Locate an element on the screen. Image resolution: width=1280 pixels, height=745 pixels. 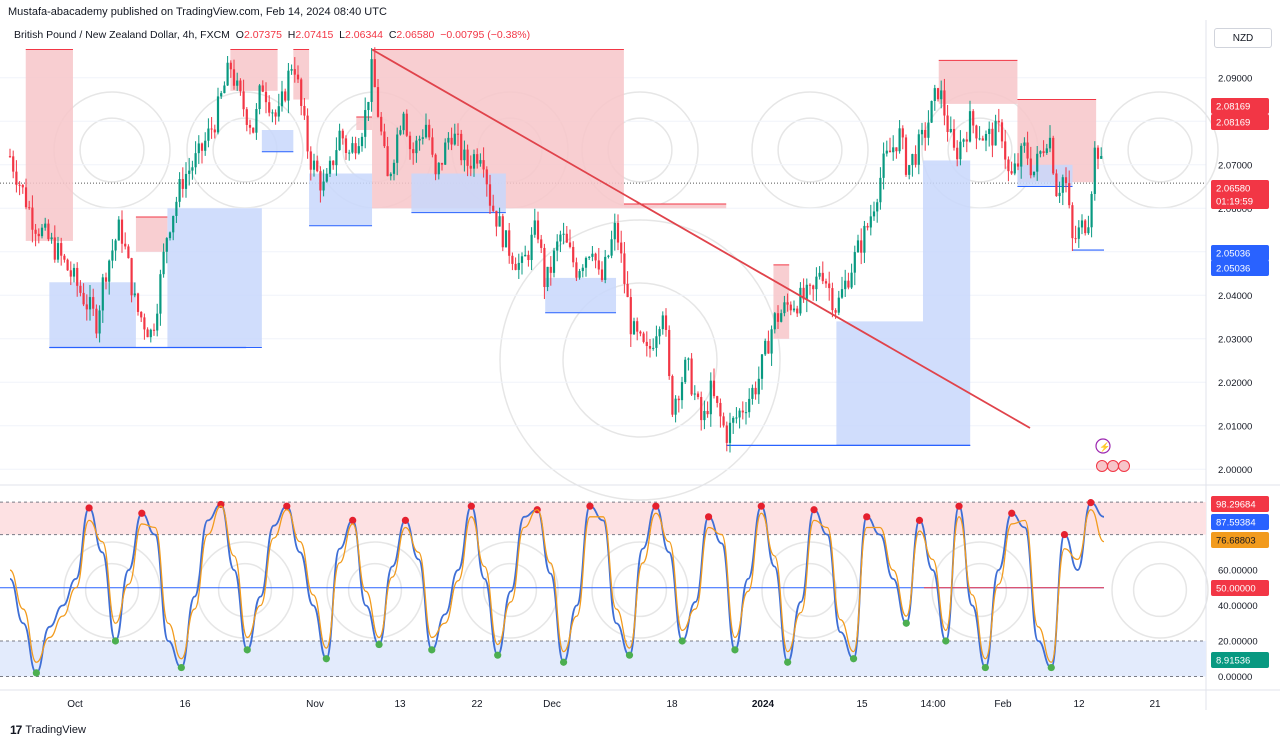
osc-axis-tag-box is located at coordinates (1240, 588).